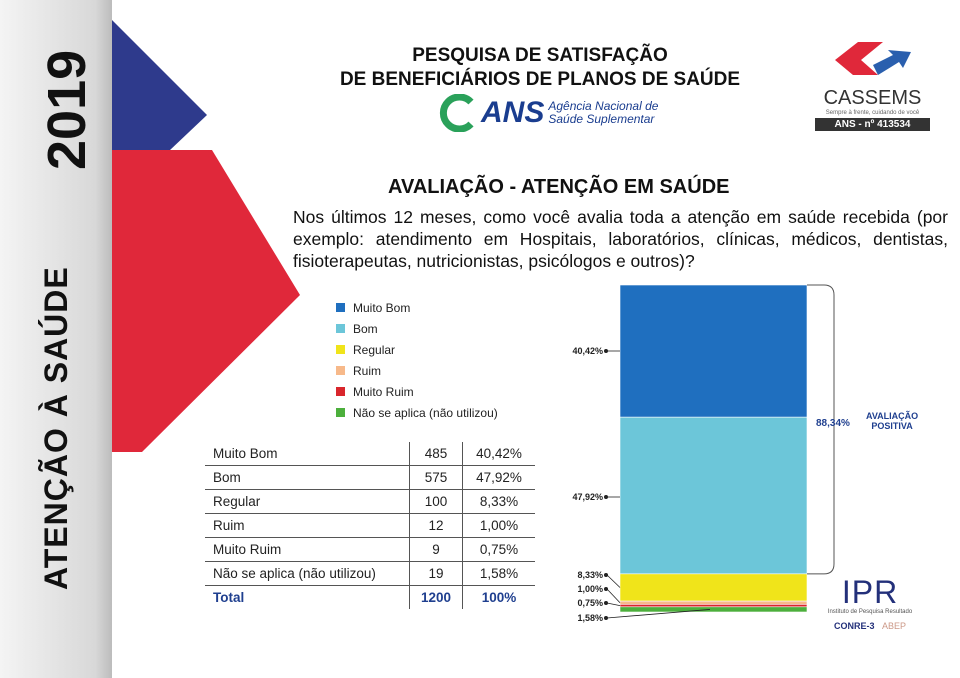 This screenshot has height=678, width=960. Describe the element at coordinates (821, 429) in the screenshot. I see `positive-bracket` at that location.